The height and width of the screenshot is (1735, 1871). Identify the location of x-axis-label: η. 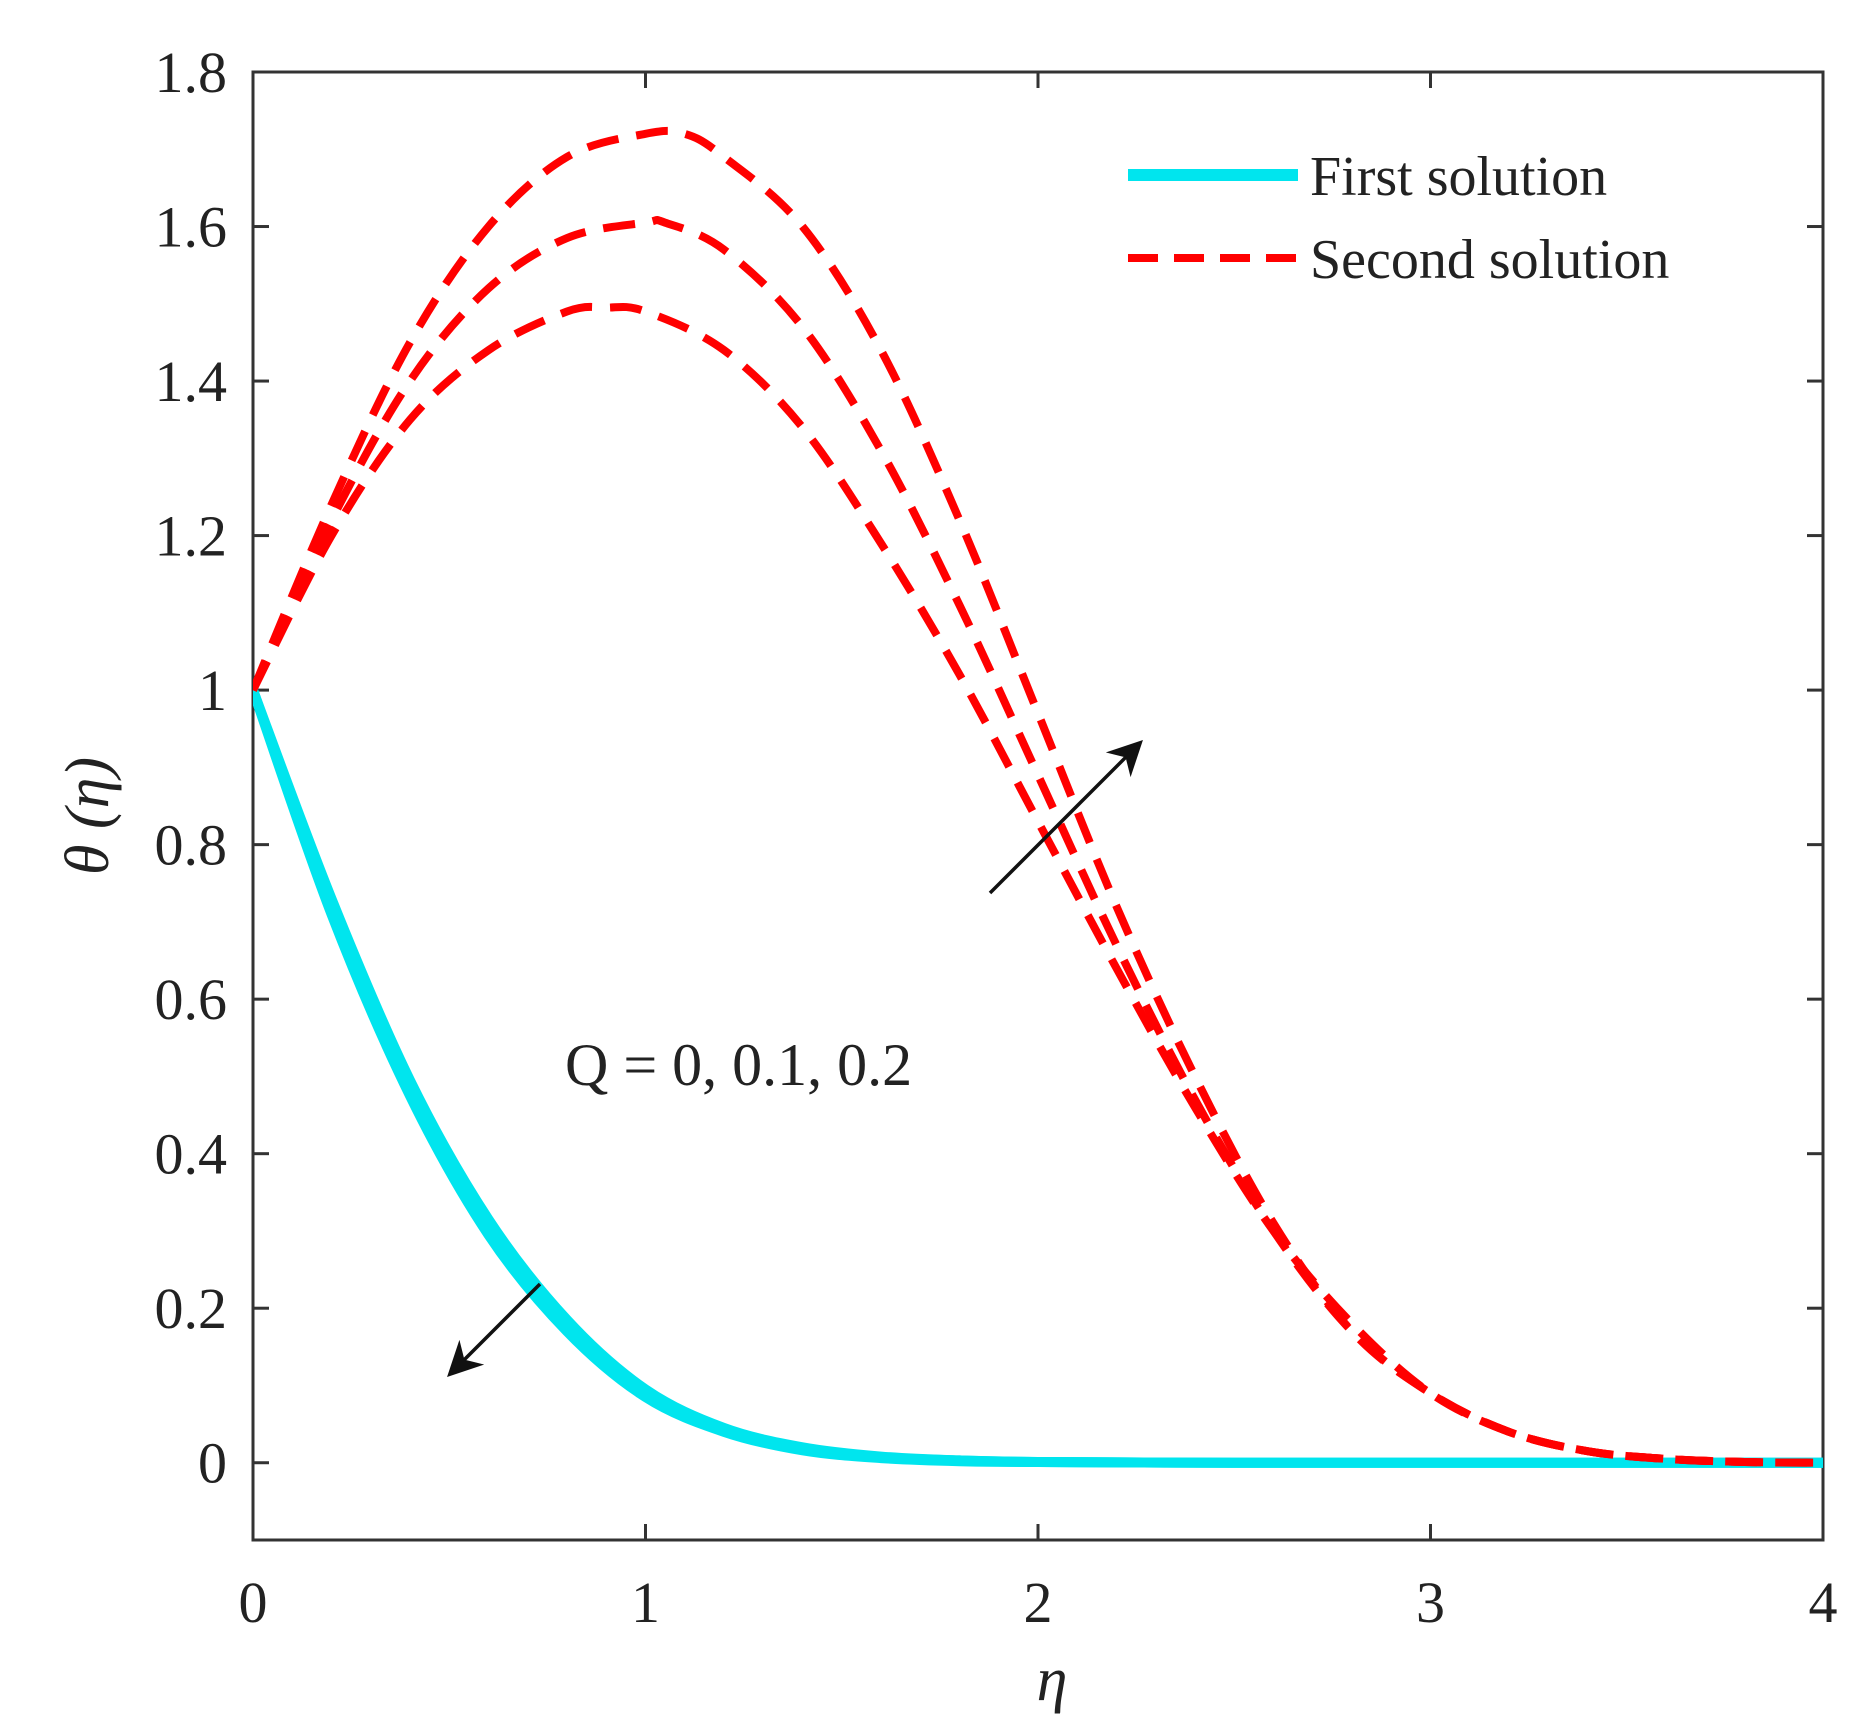
(1052, 1680).